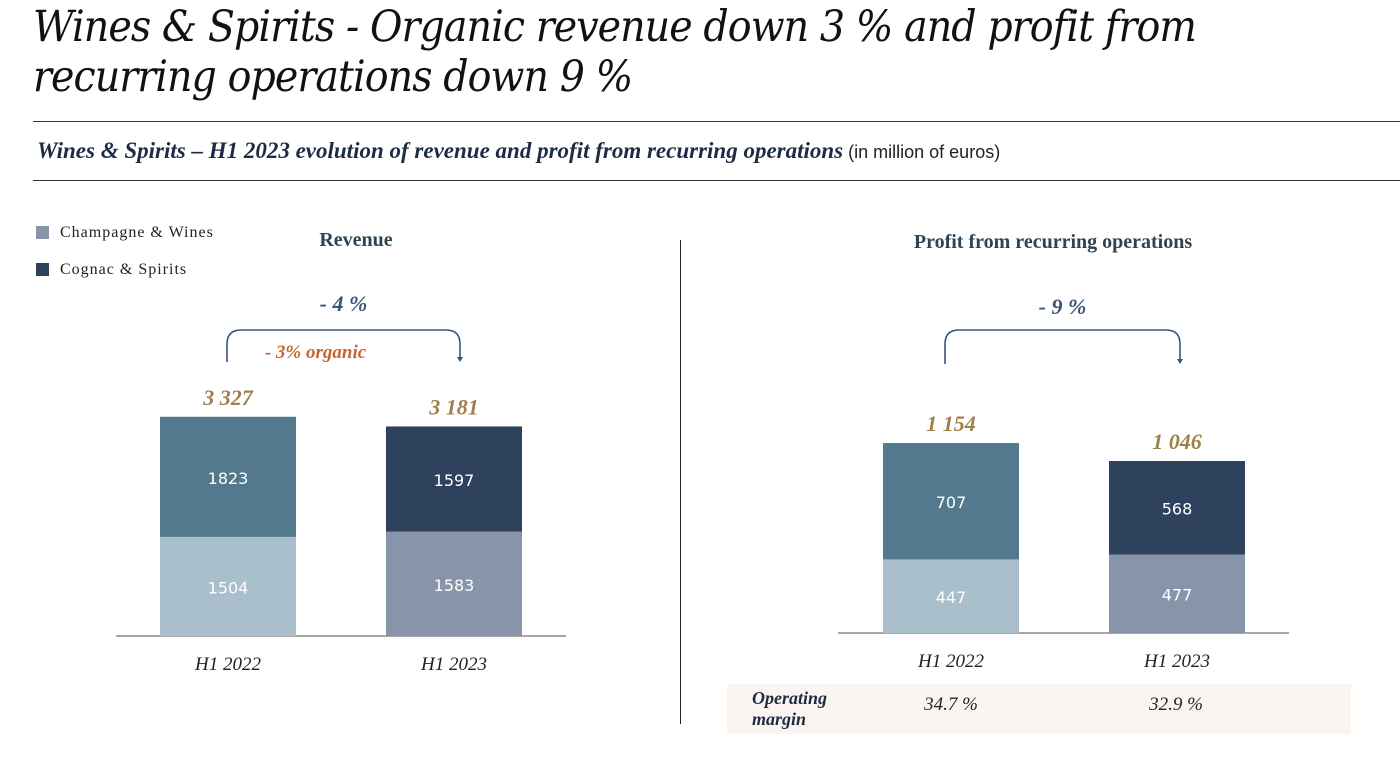 Image resolution: width=1400 pixels, height=757 pixels. What do you see at coordinates (1177, 441) in the screenshot?
I see `bar-total-label: 1 046` at bounding box center [1177, 441].